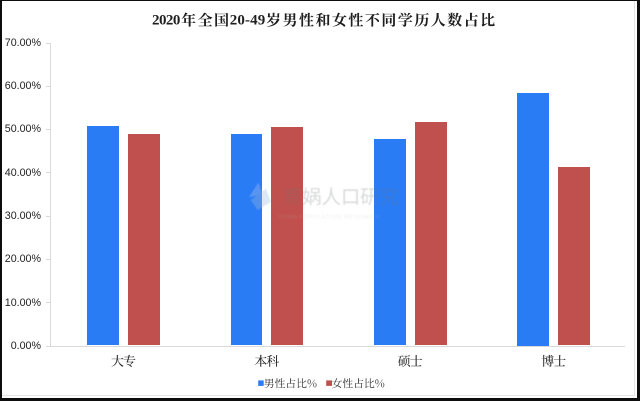  Describe the element at coordinates (329, 218) in the screenshot. I see `svg-text: YUWA POPULATION RESEARCH` at that location.